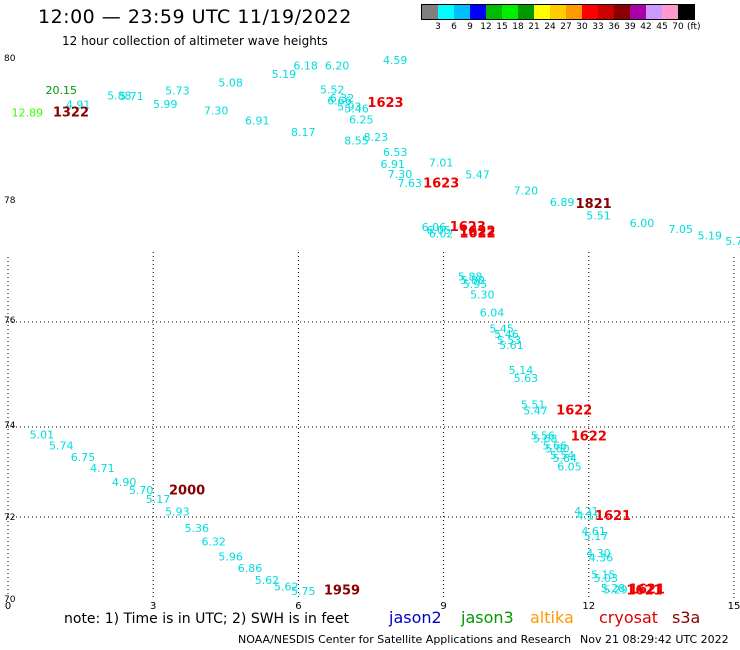  I want to click on wave-height-label: 6.05, so click(569, 466).